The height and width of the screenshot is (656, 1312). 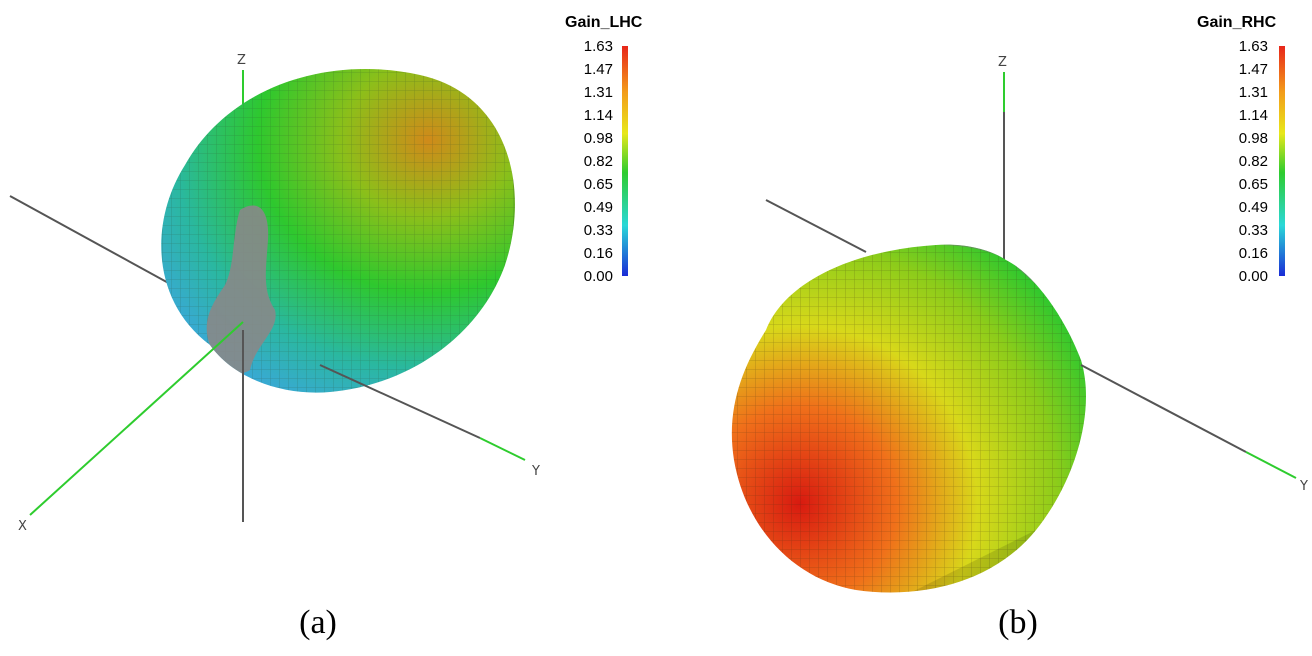 I want to click on legend-title: Gain_RHC, so click(x=1237, y=22).